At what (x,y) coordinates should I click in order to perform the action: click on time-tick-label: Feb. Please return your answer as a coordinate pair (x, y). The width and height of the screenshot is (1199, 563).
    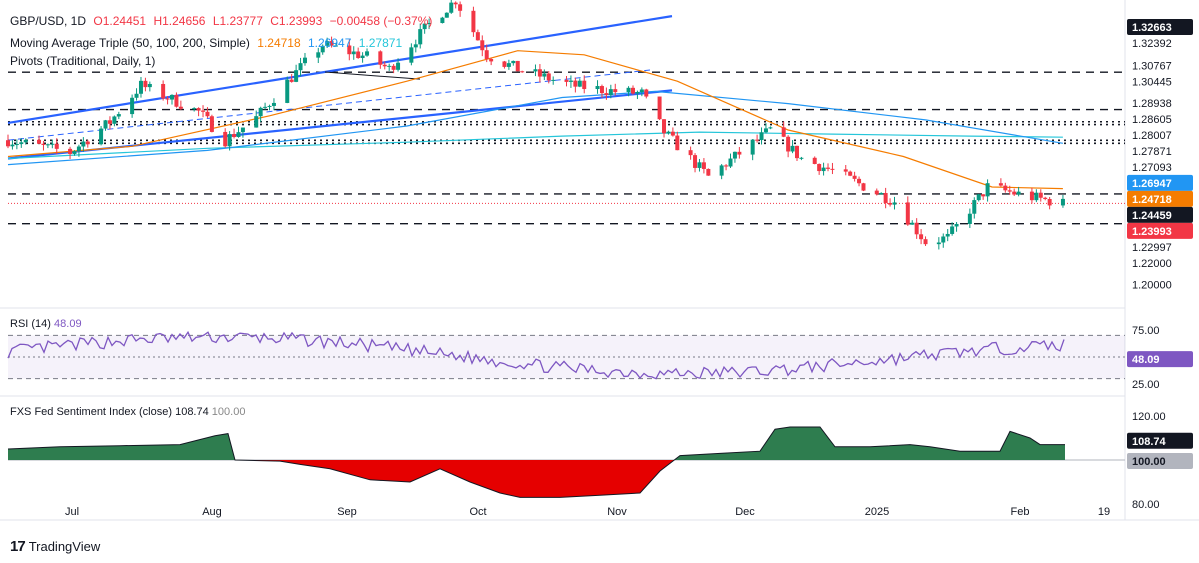
    Looking at the image, I should click on (1020, 512).